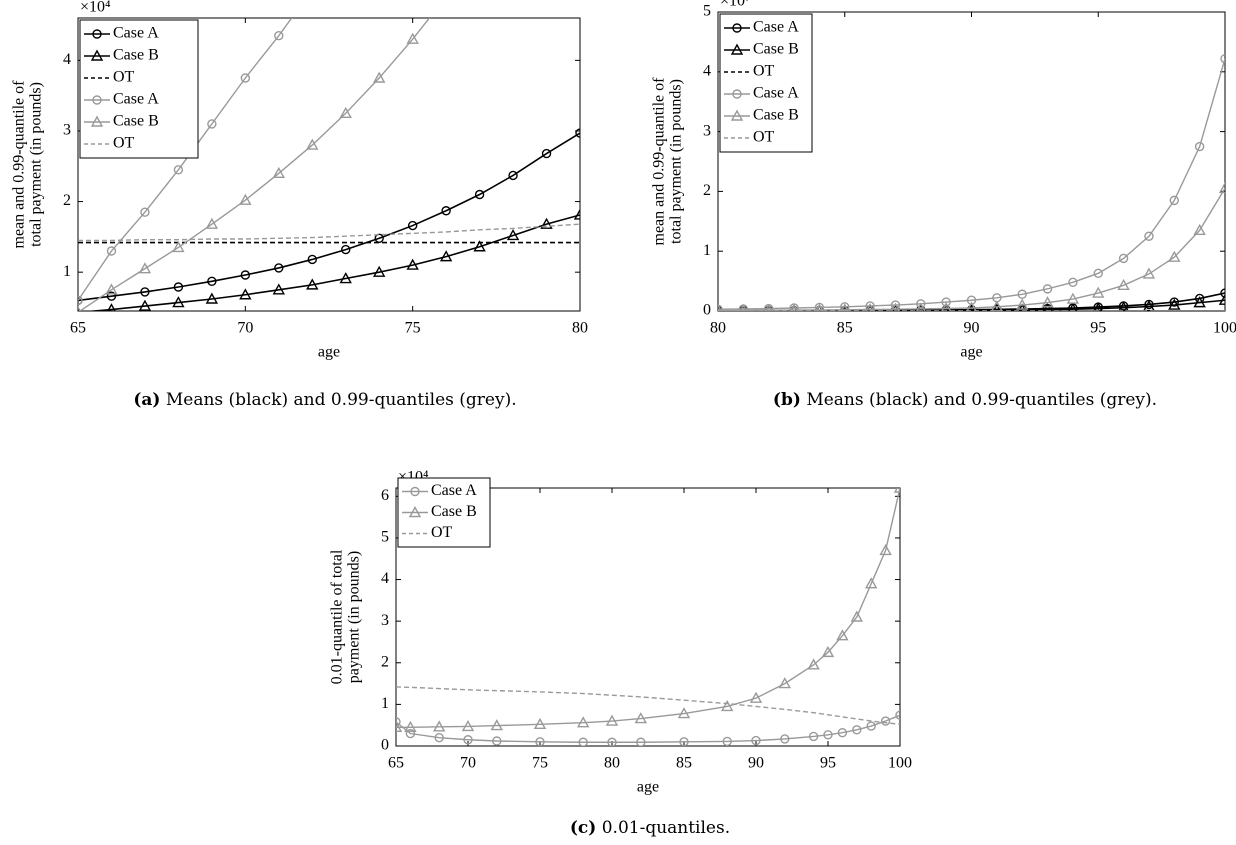  I want to click on x-tick-label: 75, so click(413, 328).